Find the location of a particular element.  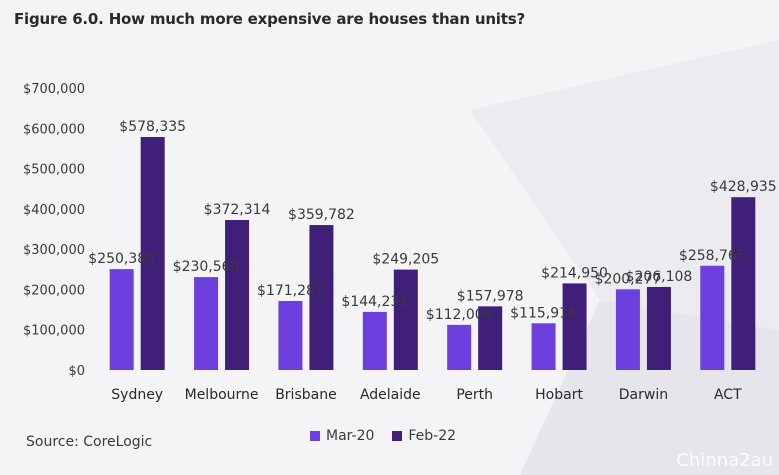

data-label: $230,560 is located at coordinates (206, 267).